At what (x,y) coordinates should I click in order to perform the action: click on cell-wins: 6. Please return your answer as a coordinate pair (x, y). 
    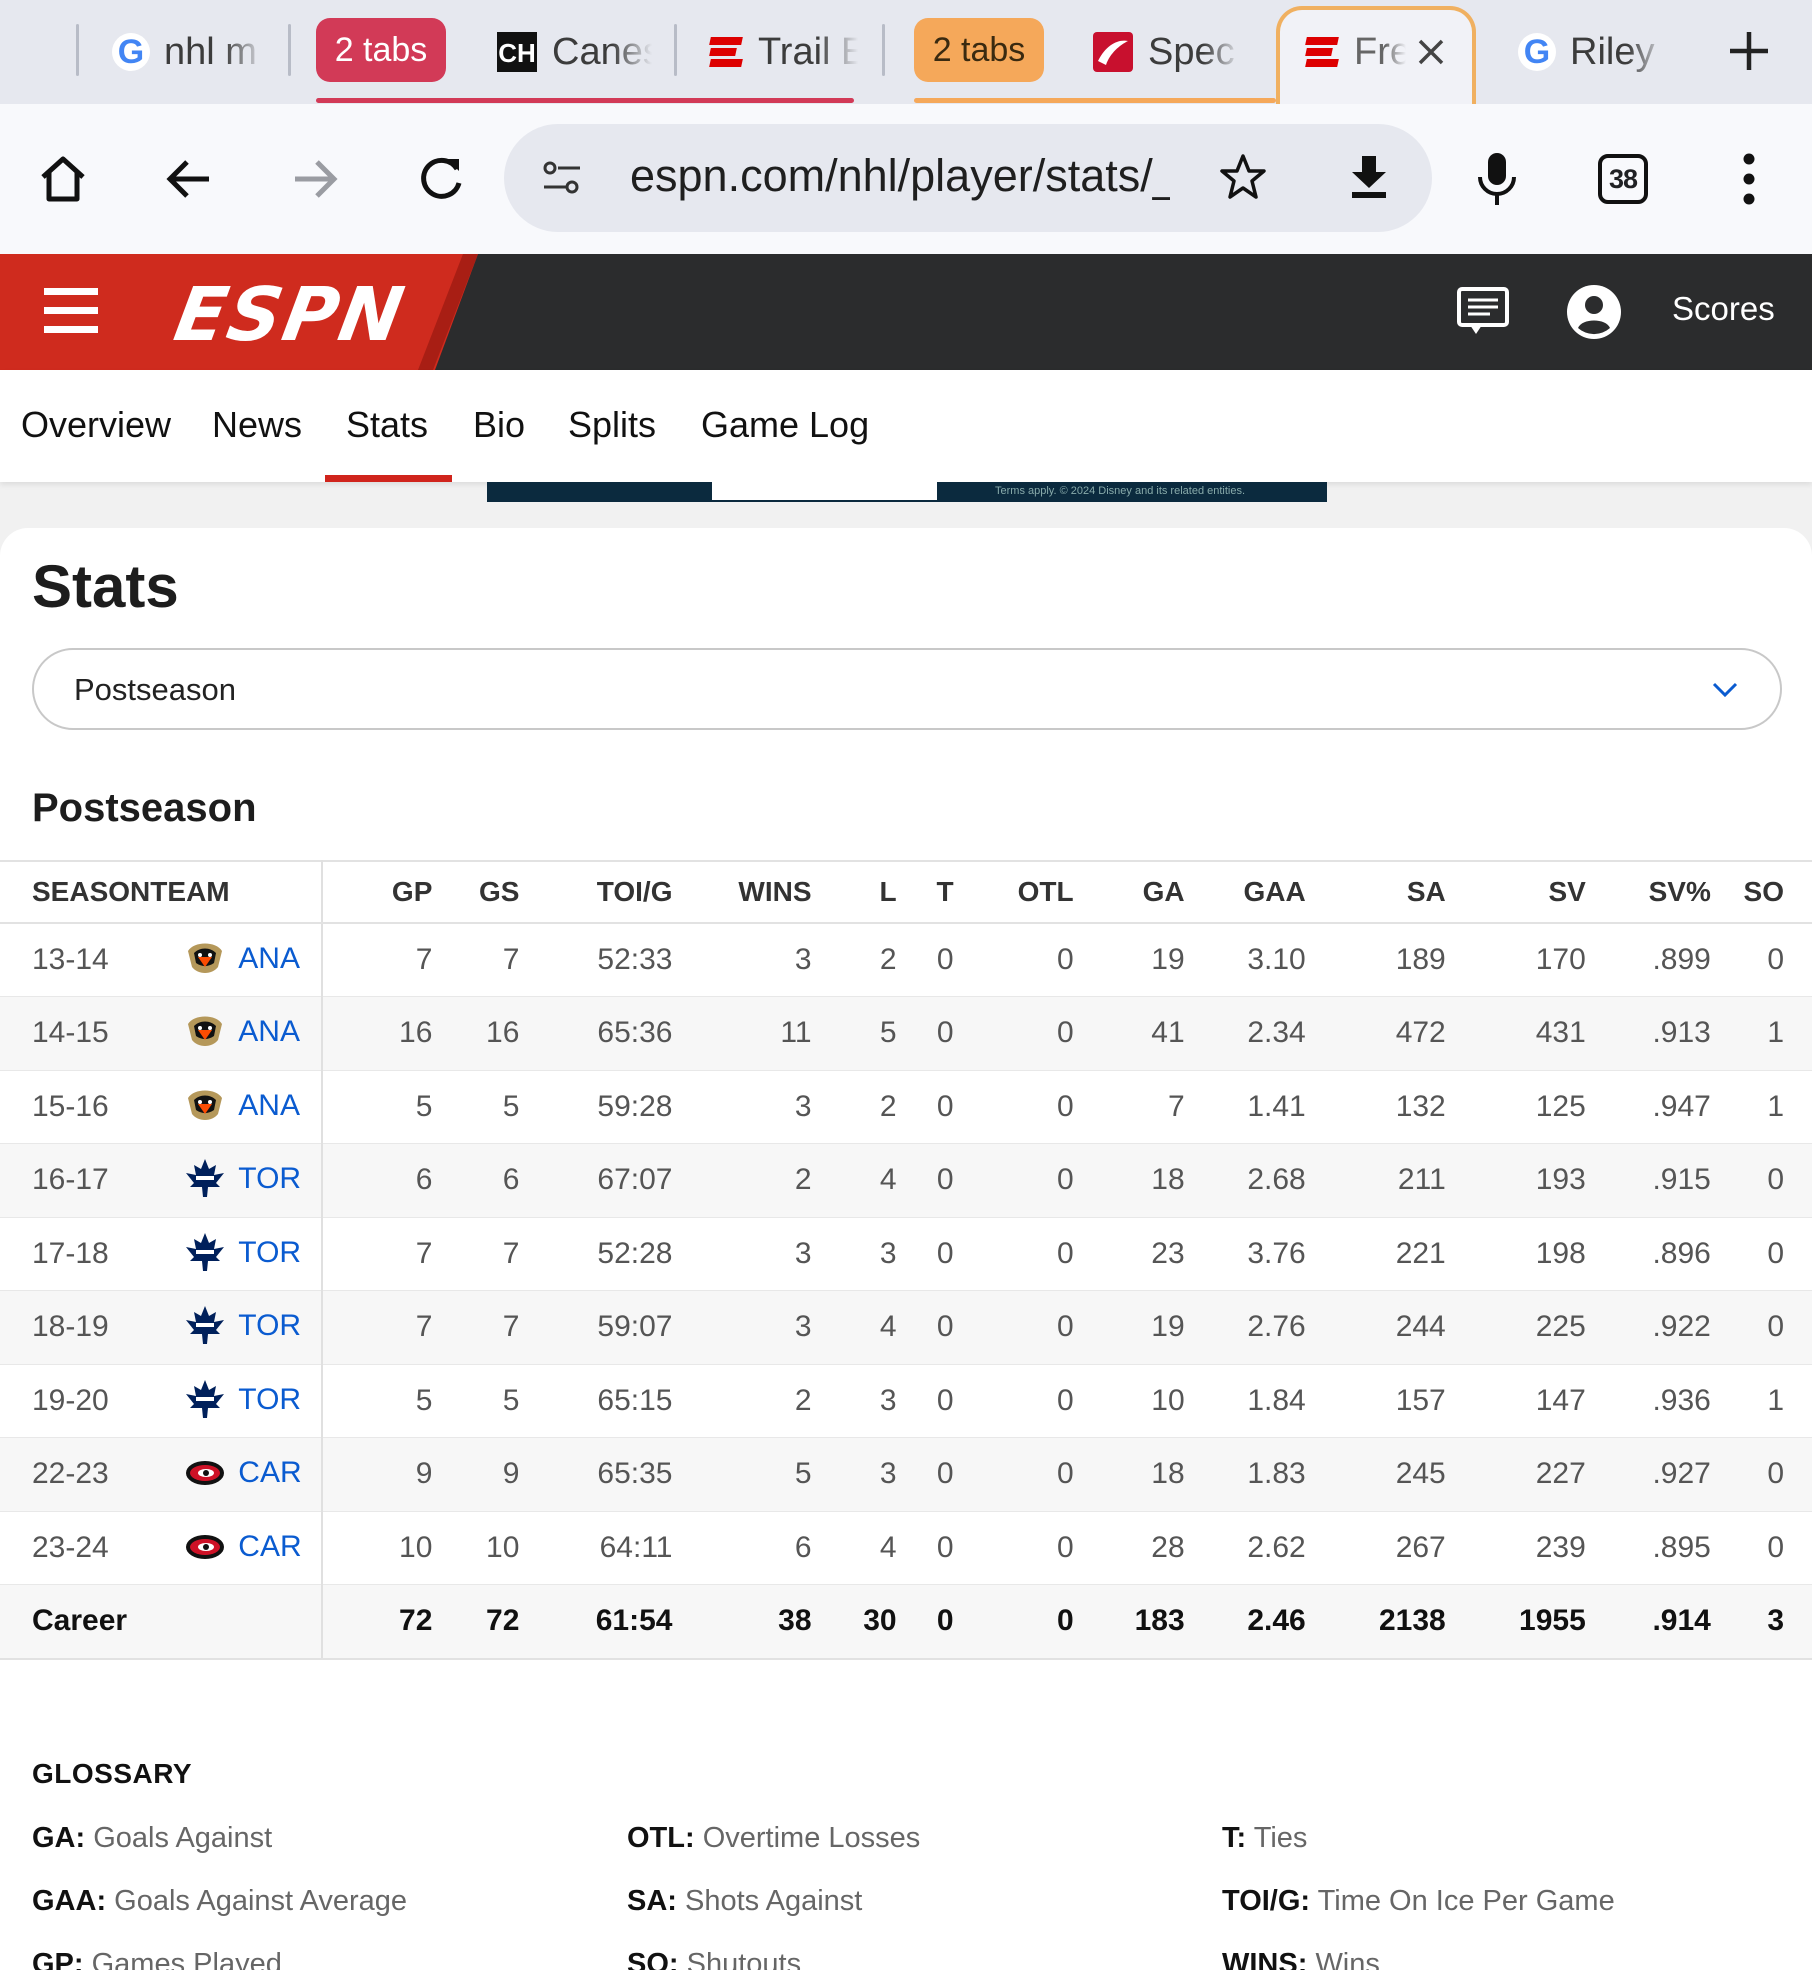
    Looking at the image, I should click on (742, 1548).